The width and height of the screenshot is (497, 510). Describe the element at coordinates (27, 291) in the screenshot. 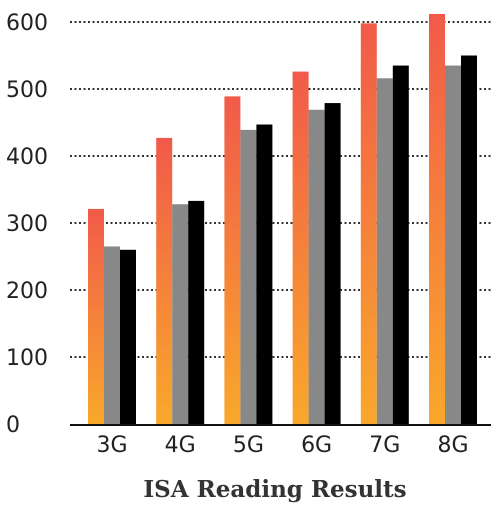

I see `y-tick-label: 200` at that location.